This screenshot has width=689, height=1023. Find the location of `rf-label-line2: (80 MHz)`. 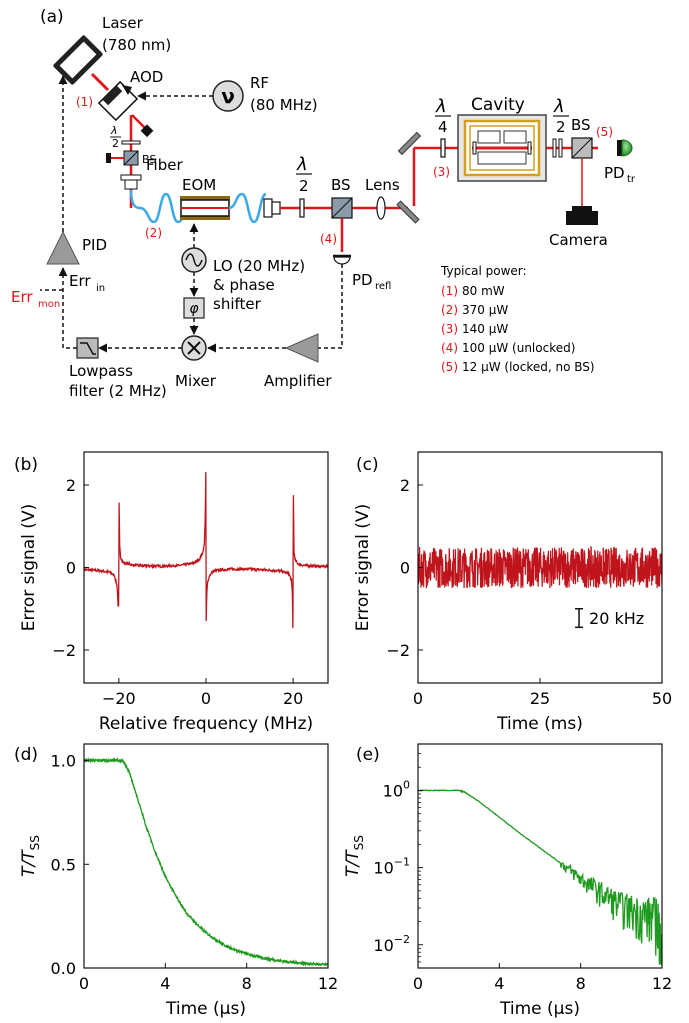

rf-label-line2: (80 MHz) is located at coordinates (284, 105).